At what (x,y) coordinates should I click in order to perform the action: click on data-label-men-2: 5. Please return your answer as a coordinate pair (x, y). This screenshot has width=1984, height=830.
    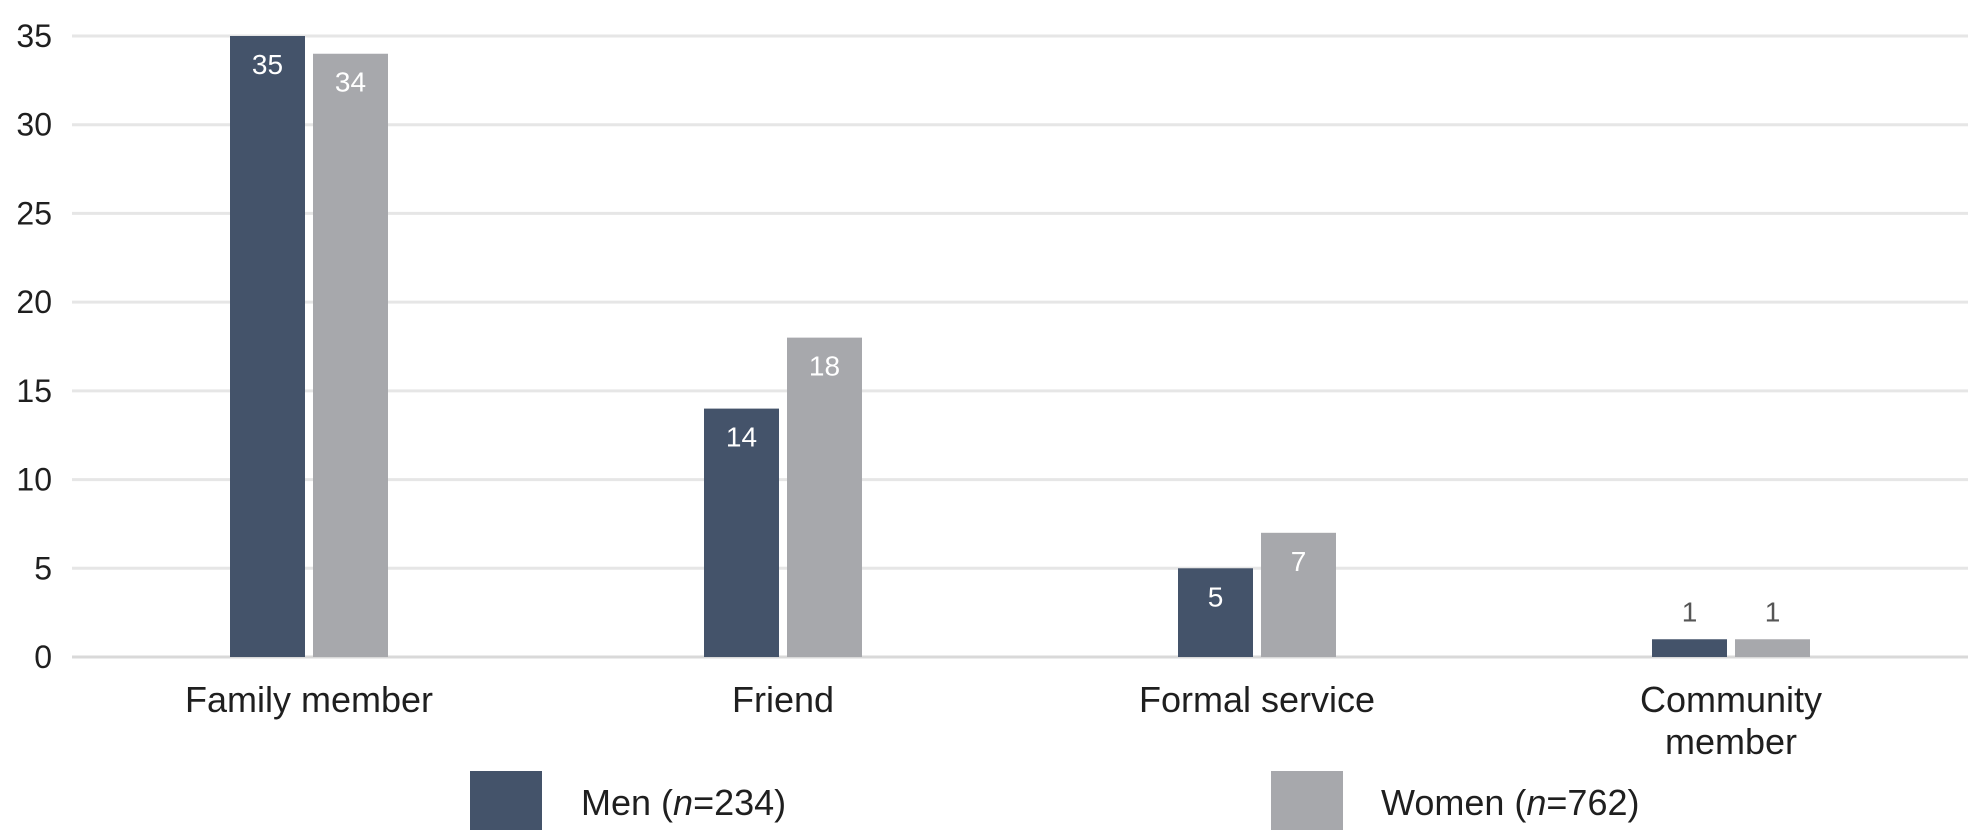
    Looking at the image, I should click on (1216, 596).